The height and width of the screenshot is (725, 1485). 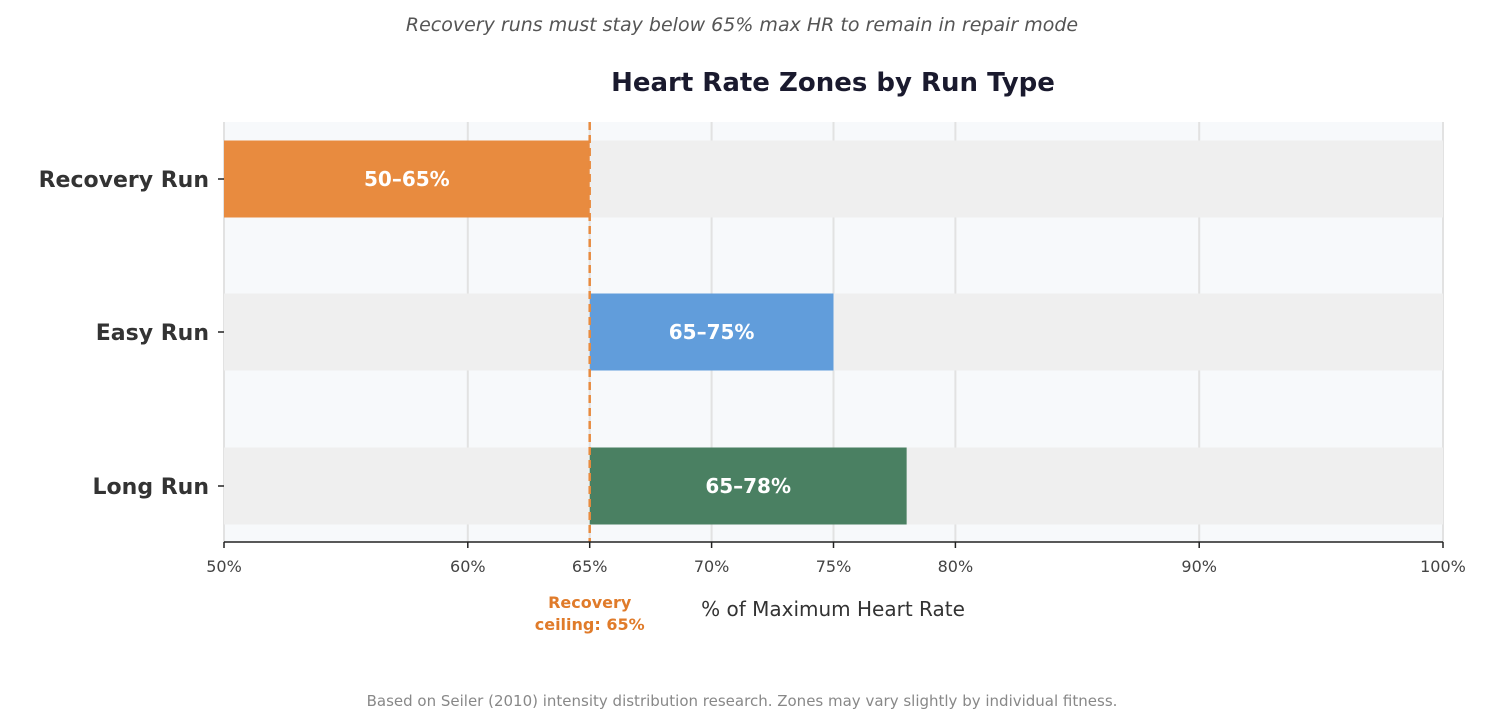 What do you see at coordinates (834, 566) in the screenshot?
I see `x-tick-label: 75%` at bounding box center [834, 566].